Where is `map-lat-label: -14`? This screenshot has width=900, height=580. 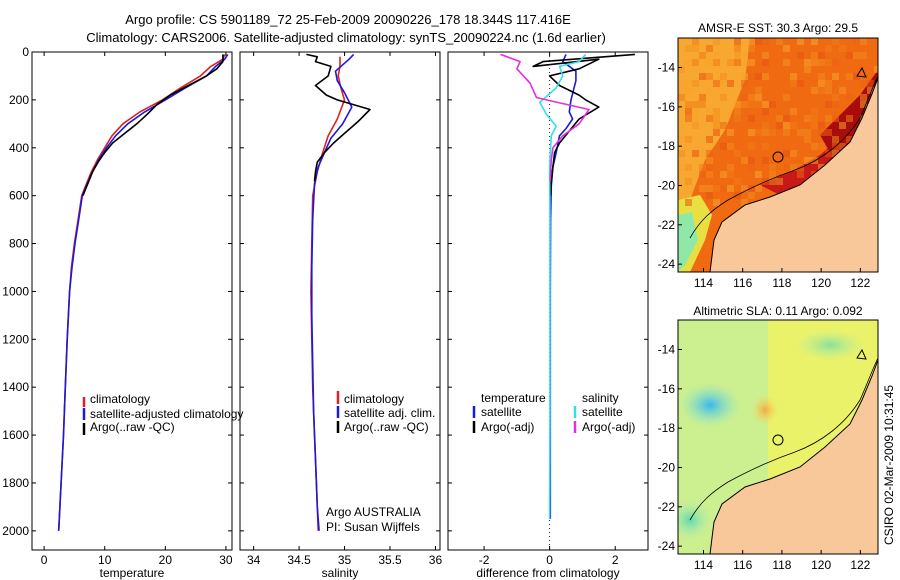
map-lat-label: -14 is located at coordinates (667, 349).